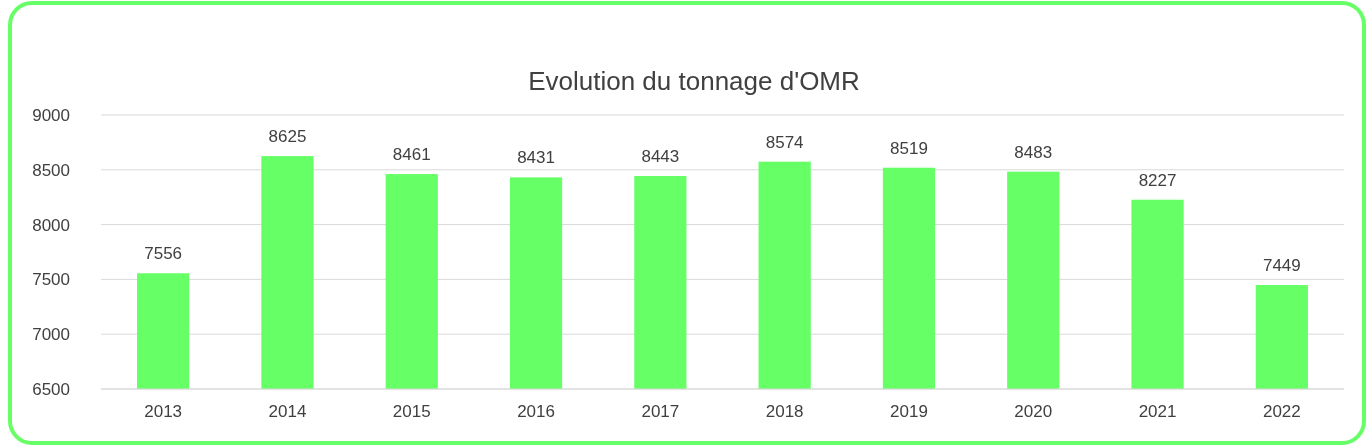 This screenshot has width=1368, height=446. Describe the element at coordinates (1157, 411) in the screenshot. I see `x-tick-label: 2021` at that location.